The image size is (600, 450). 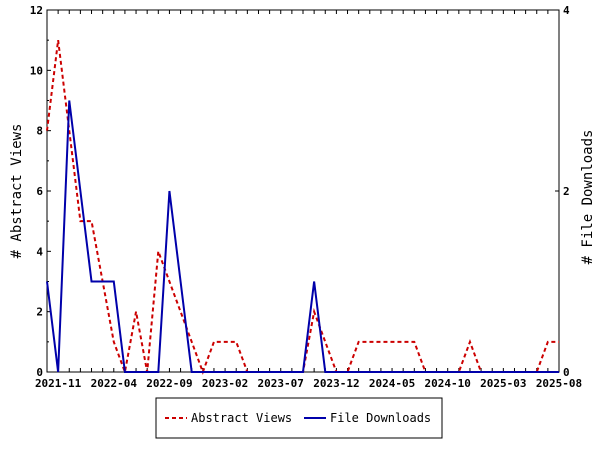 What do you see at coordinates (39, 131) in the screenshot?
I see `y-left-tick-label-8: 8` at bounding box center [39, 131].